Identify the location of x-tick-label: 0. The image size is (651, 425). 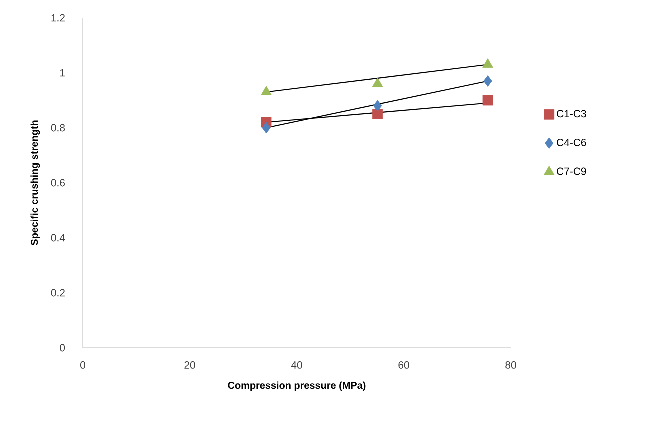
(83, 365).